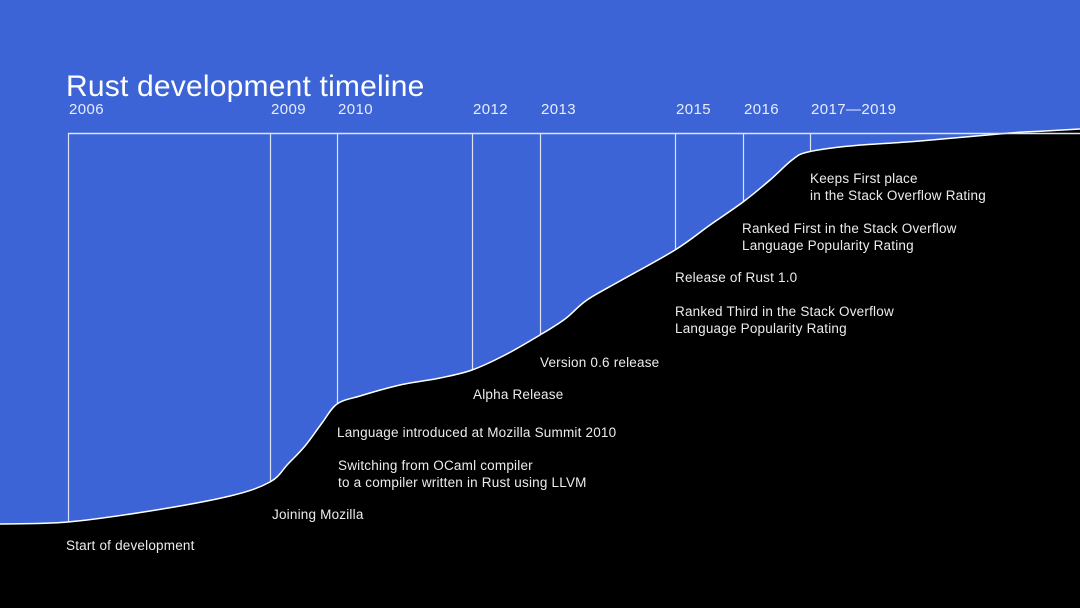 The width and height of the screenshot is (1080, 608). I want to click on year-label-2009: 2009, so click(288, 109).